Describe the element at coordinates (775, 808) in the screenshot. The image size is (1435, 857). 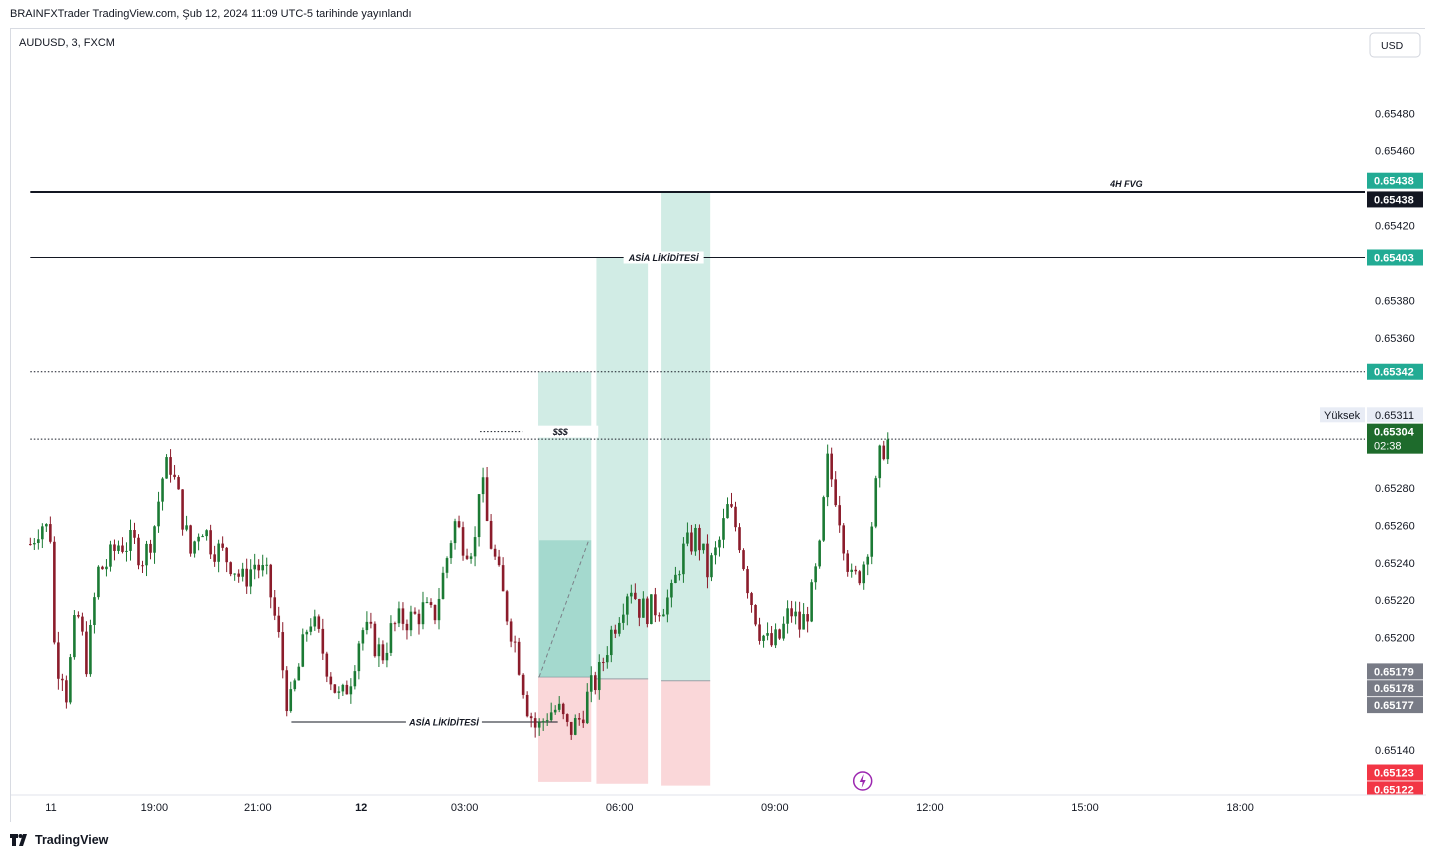
I see `x-tick-label: 09:00` at that location.